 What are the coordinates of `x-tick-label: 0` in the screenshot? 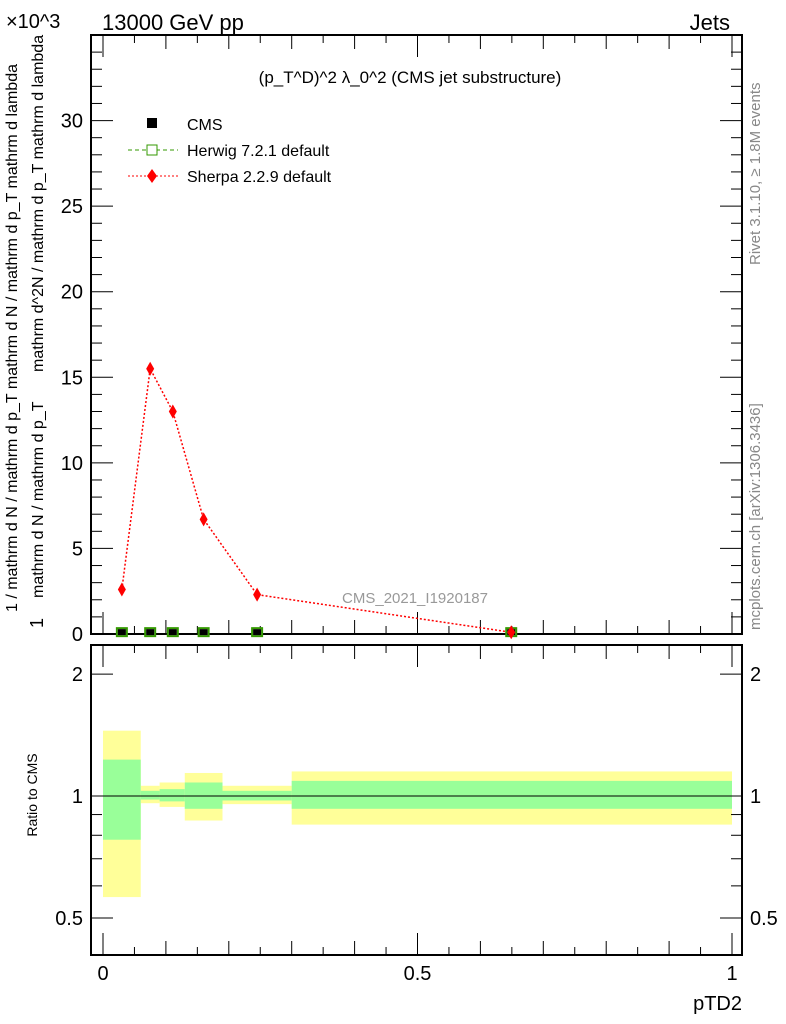 It's located at (102, 974).